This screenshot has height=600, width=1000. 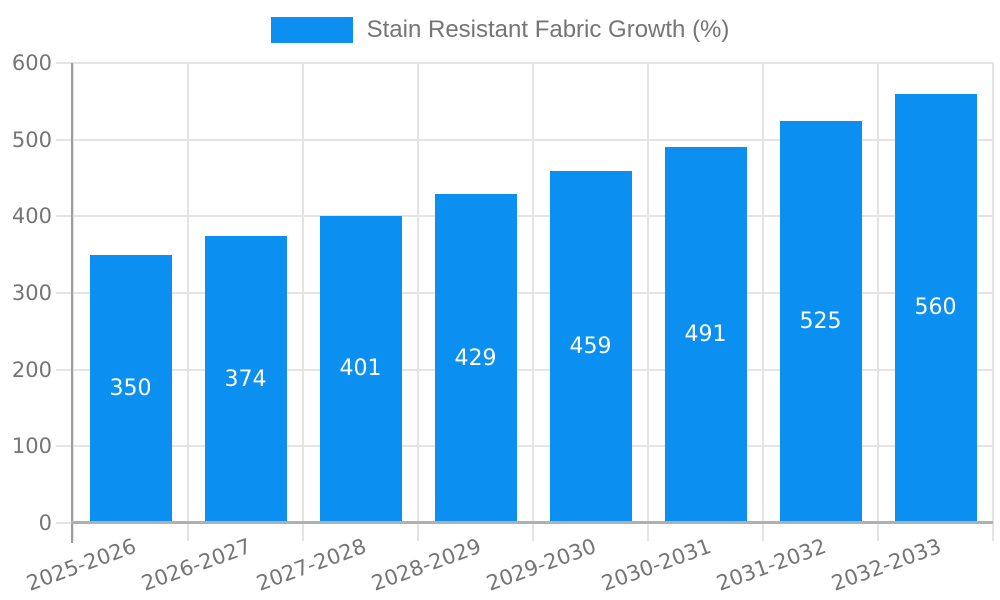 I want to click on bar-value-label: 525, so click(x=820, y=321).